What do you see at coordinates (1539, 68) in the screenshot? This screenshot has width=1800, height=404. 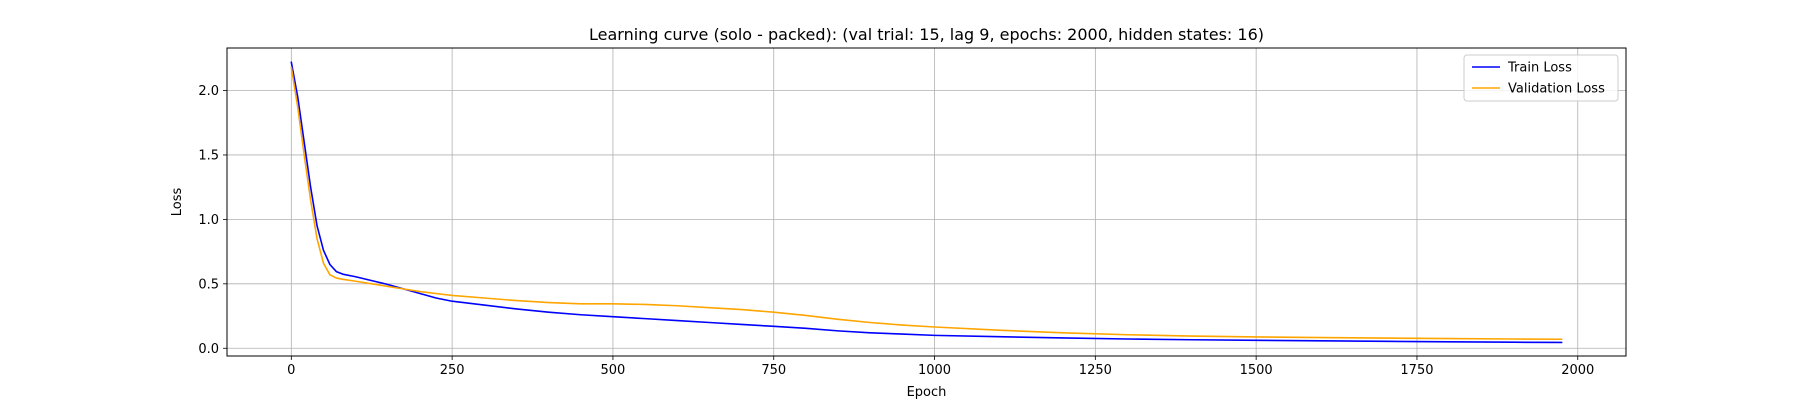 I see `legend-train-loss-label: Train Loss` at bounding box center [1539, 68].